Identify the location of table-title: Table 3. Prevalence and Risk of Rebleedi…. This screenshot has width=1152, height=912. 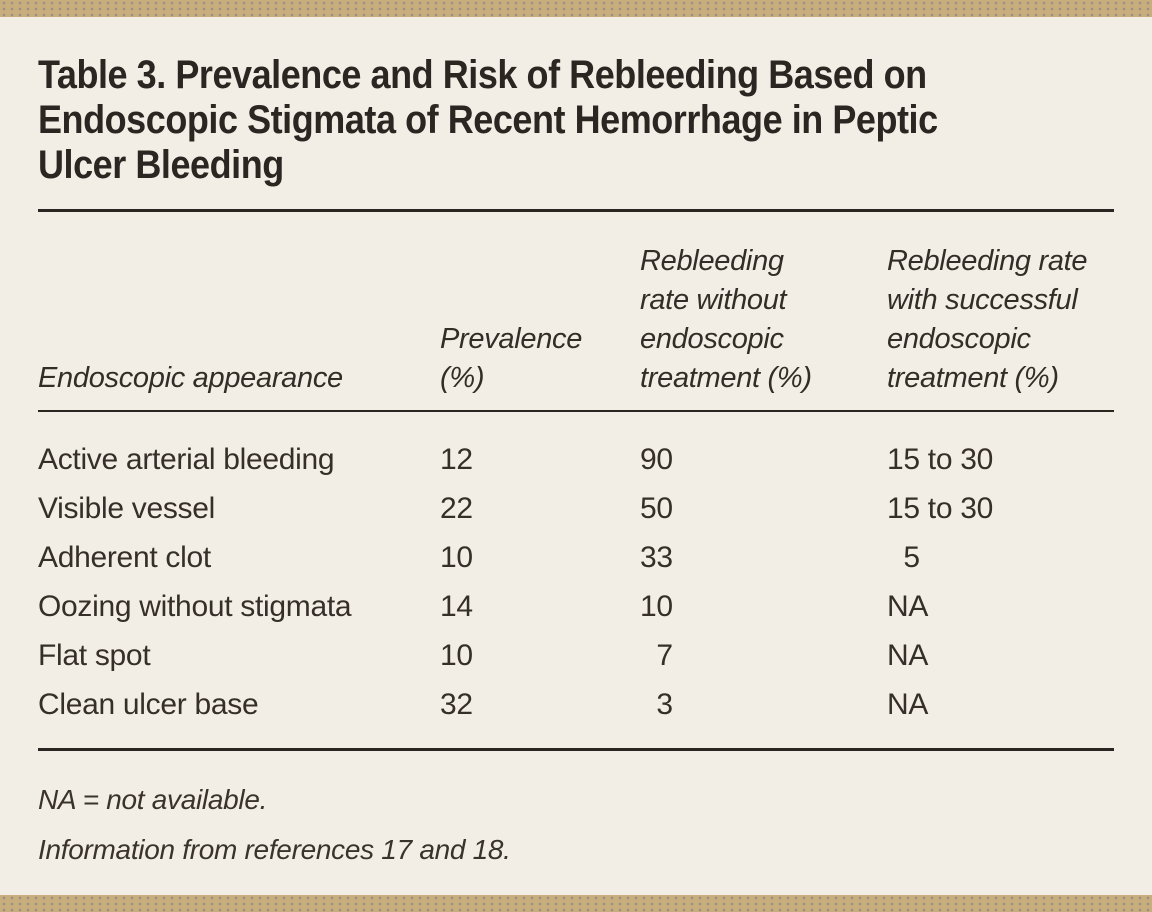
(488, 120).